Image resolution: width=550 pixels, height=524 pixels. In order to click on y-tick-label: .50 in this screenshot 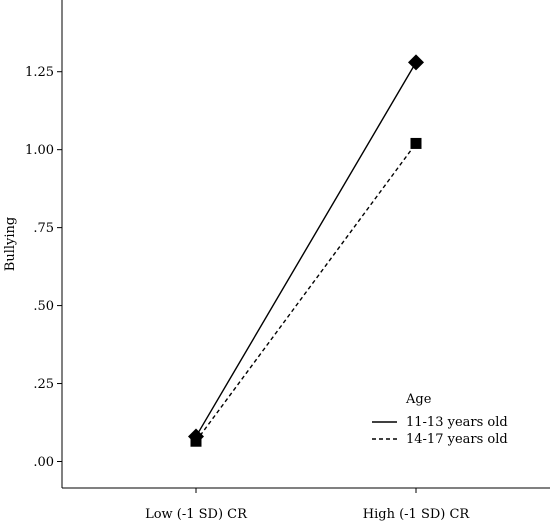, I will do `click(43, 306)`.